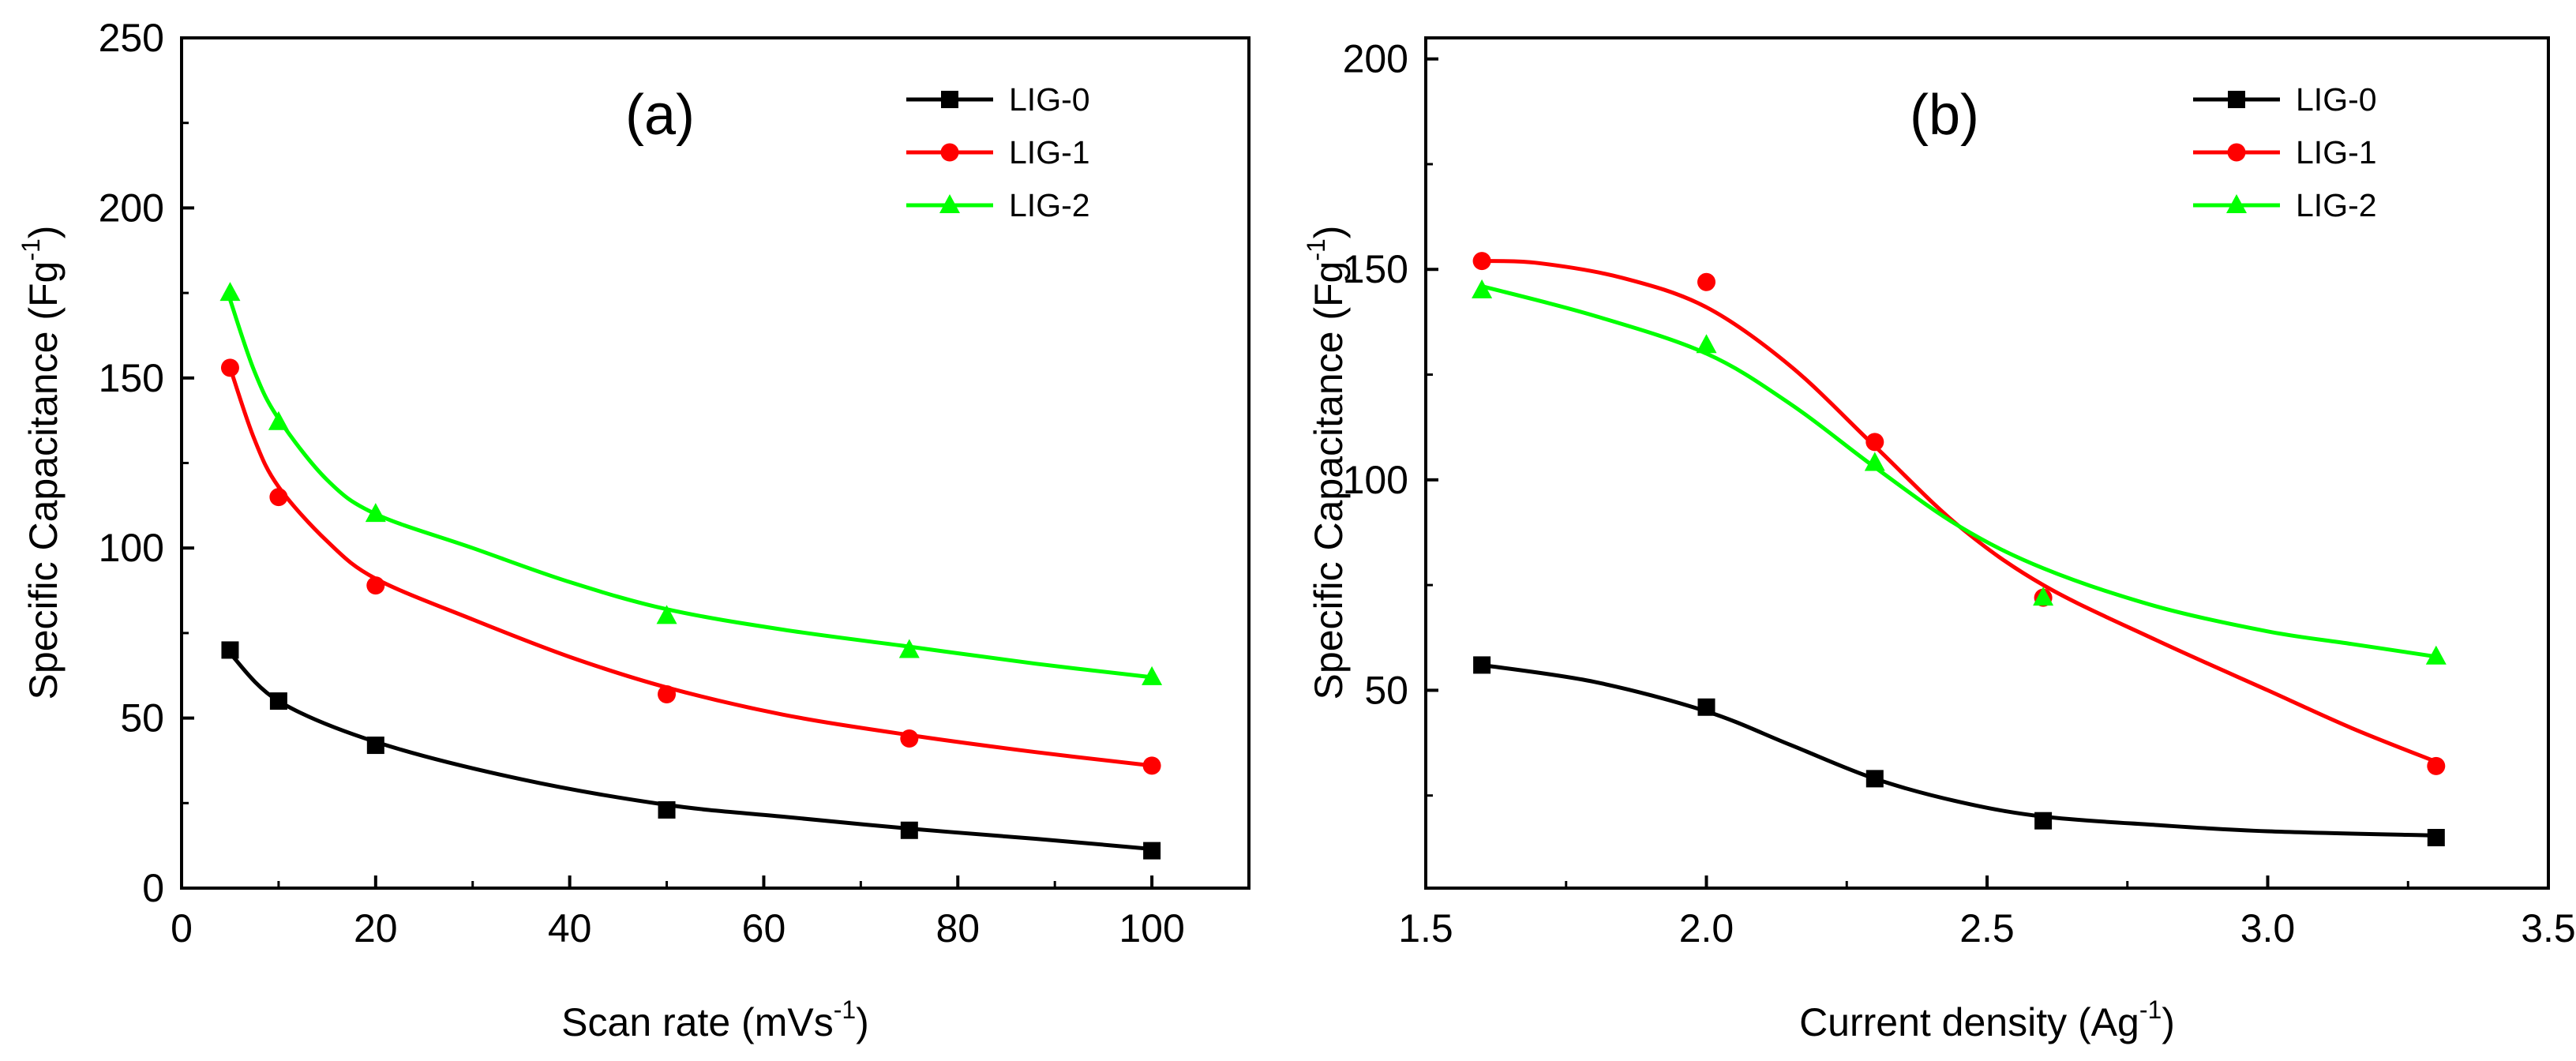  What do you see at coordinates (153, 888) in the screenshot?
I see `y-tick-label: 0` at bounding box center [153, 888].